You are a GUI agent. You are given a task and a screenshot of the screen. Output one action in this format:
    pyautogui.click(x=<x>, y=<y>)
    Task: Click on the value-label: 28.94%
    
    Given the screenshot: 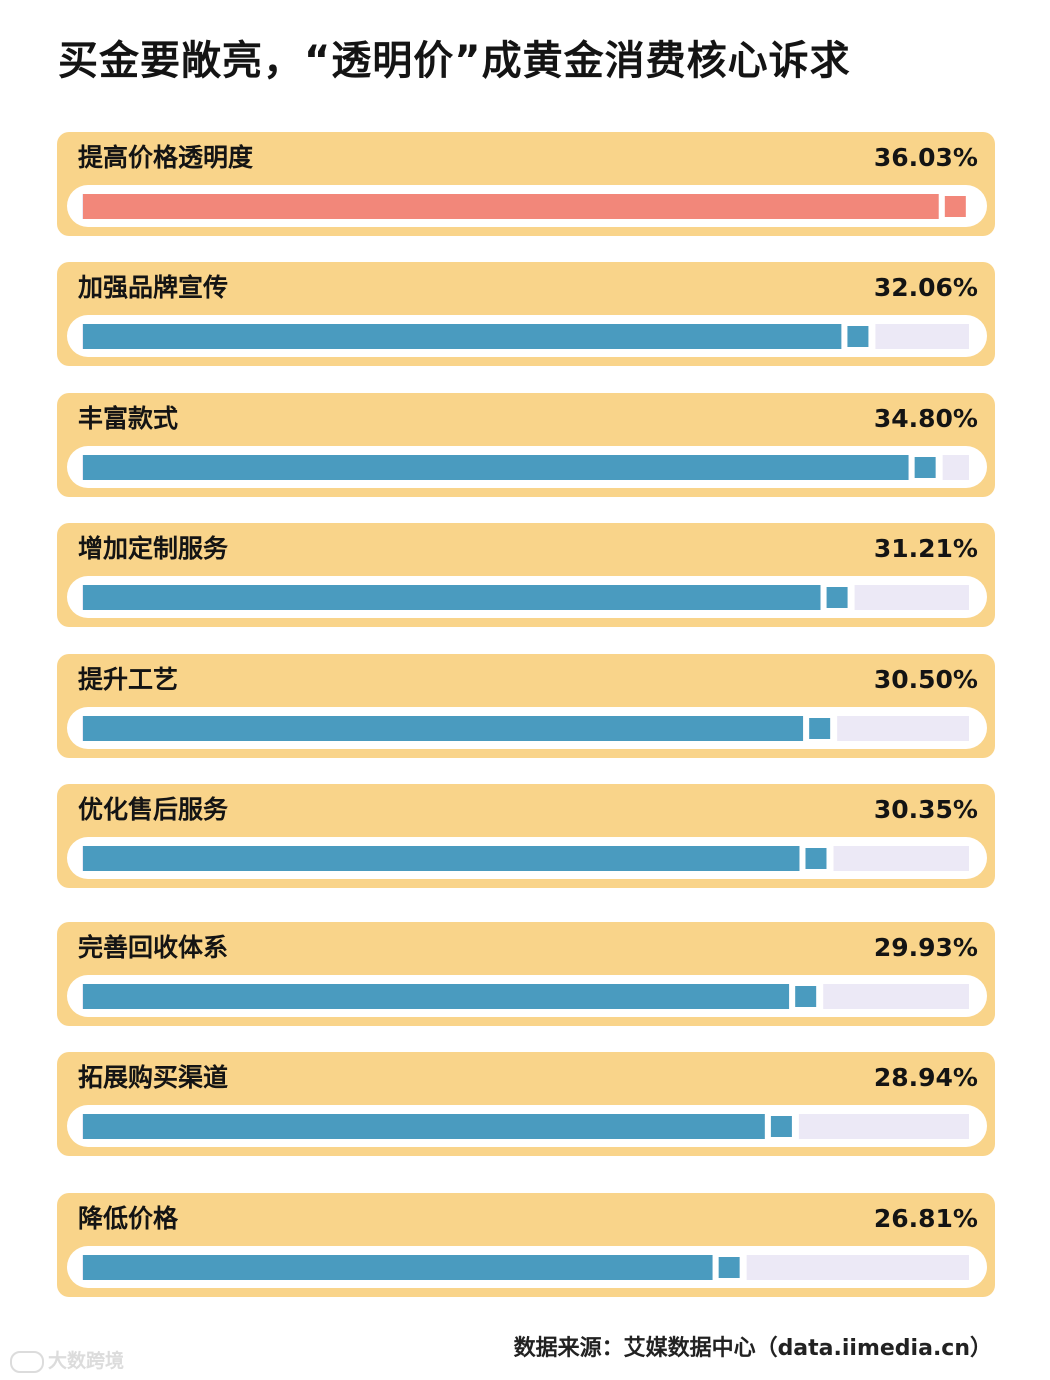 What is the action you would take?
    pyautogui.click(x=926, y=1077)
    